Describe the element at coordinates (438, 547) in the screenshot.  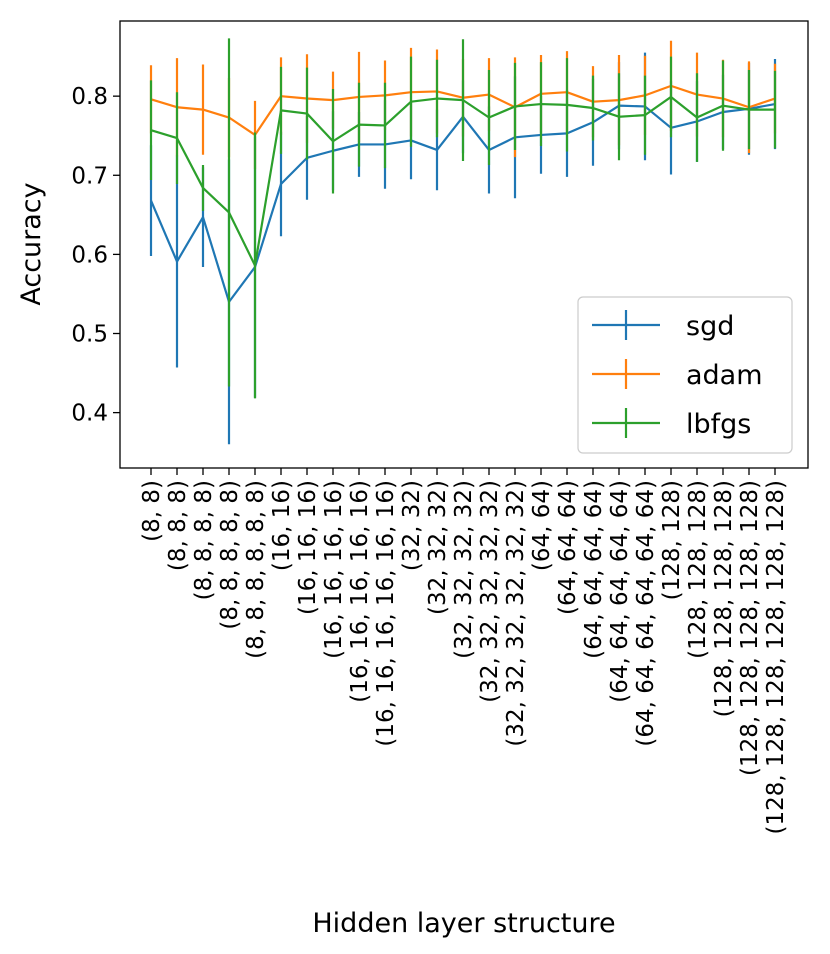
I see `x-tick-label: (32, 32, 32)` at that location.